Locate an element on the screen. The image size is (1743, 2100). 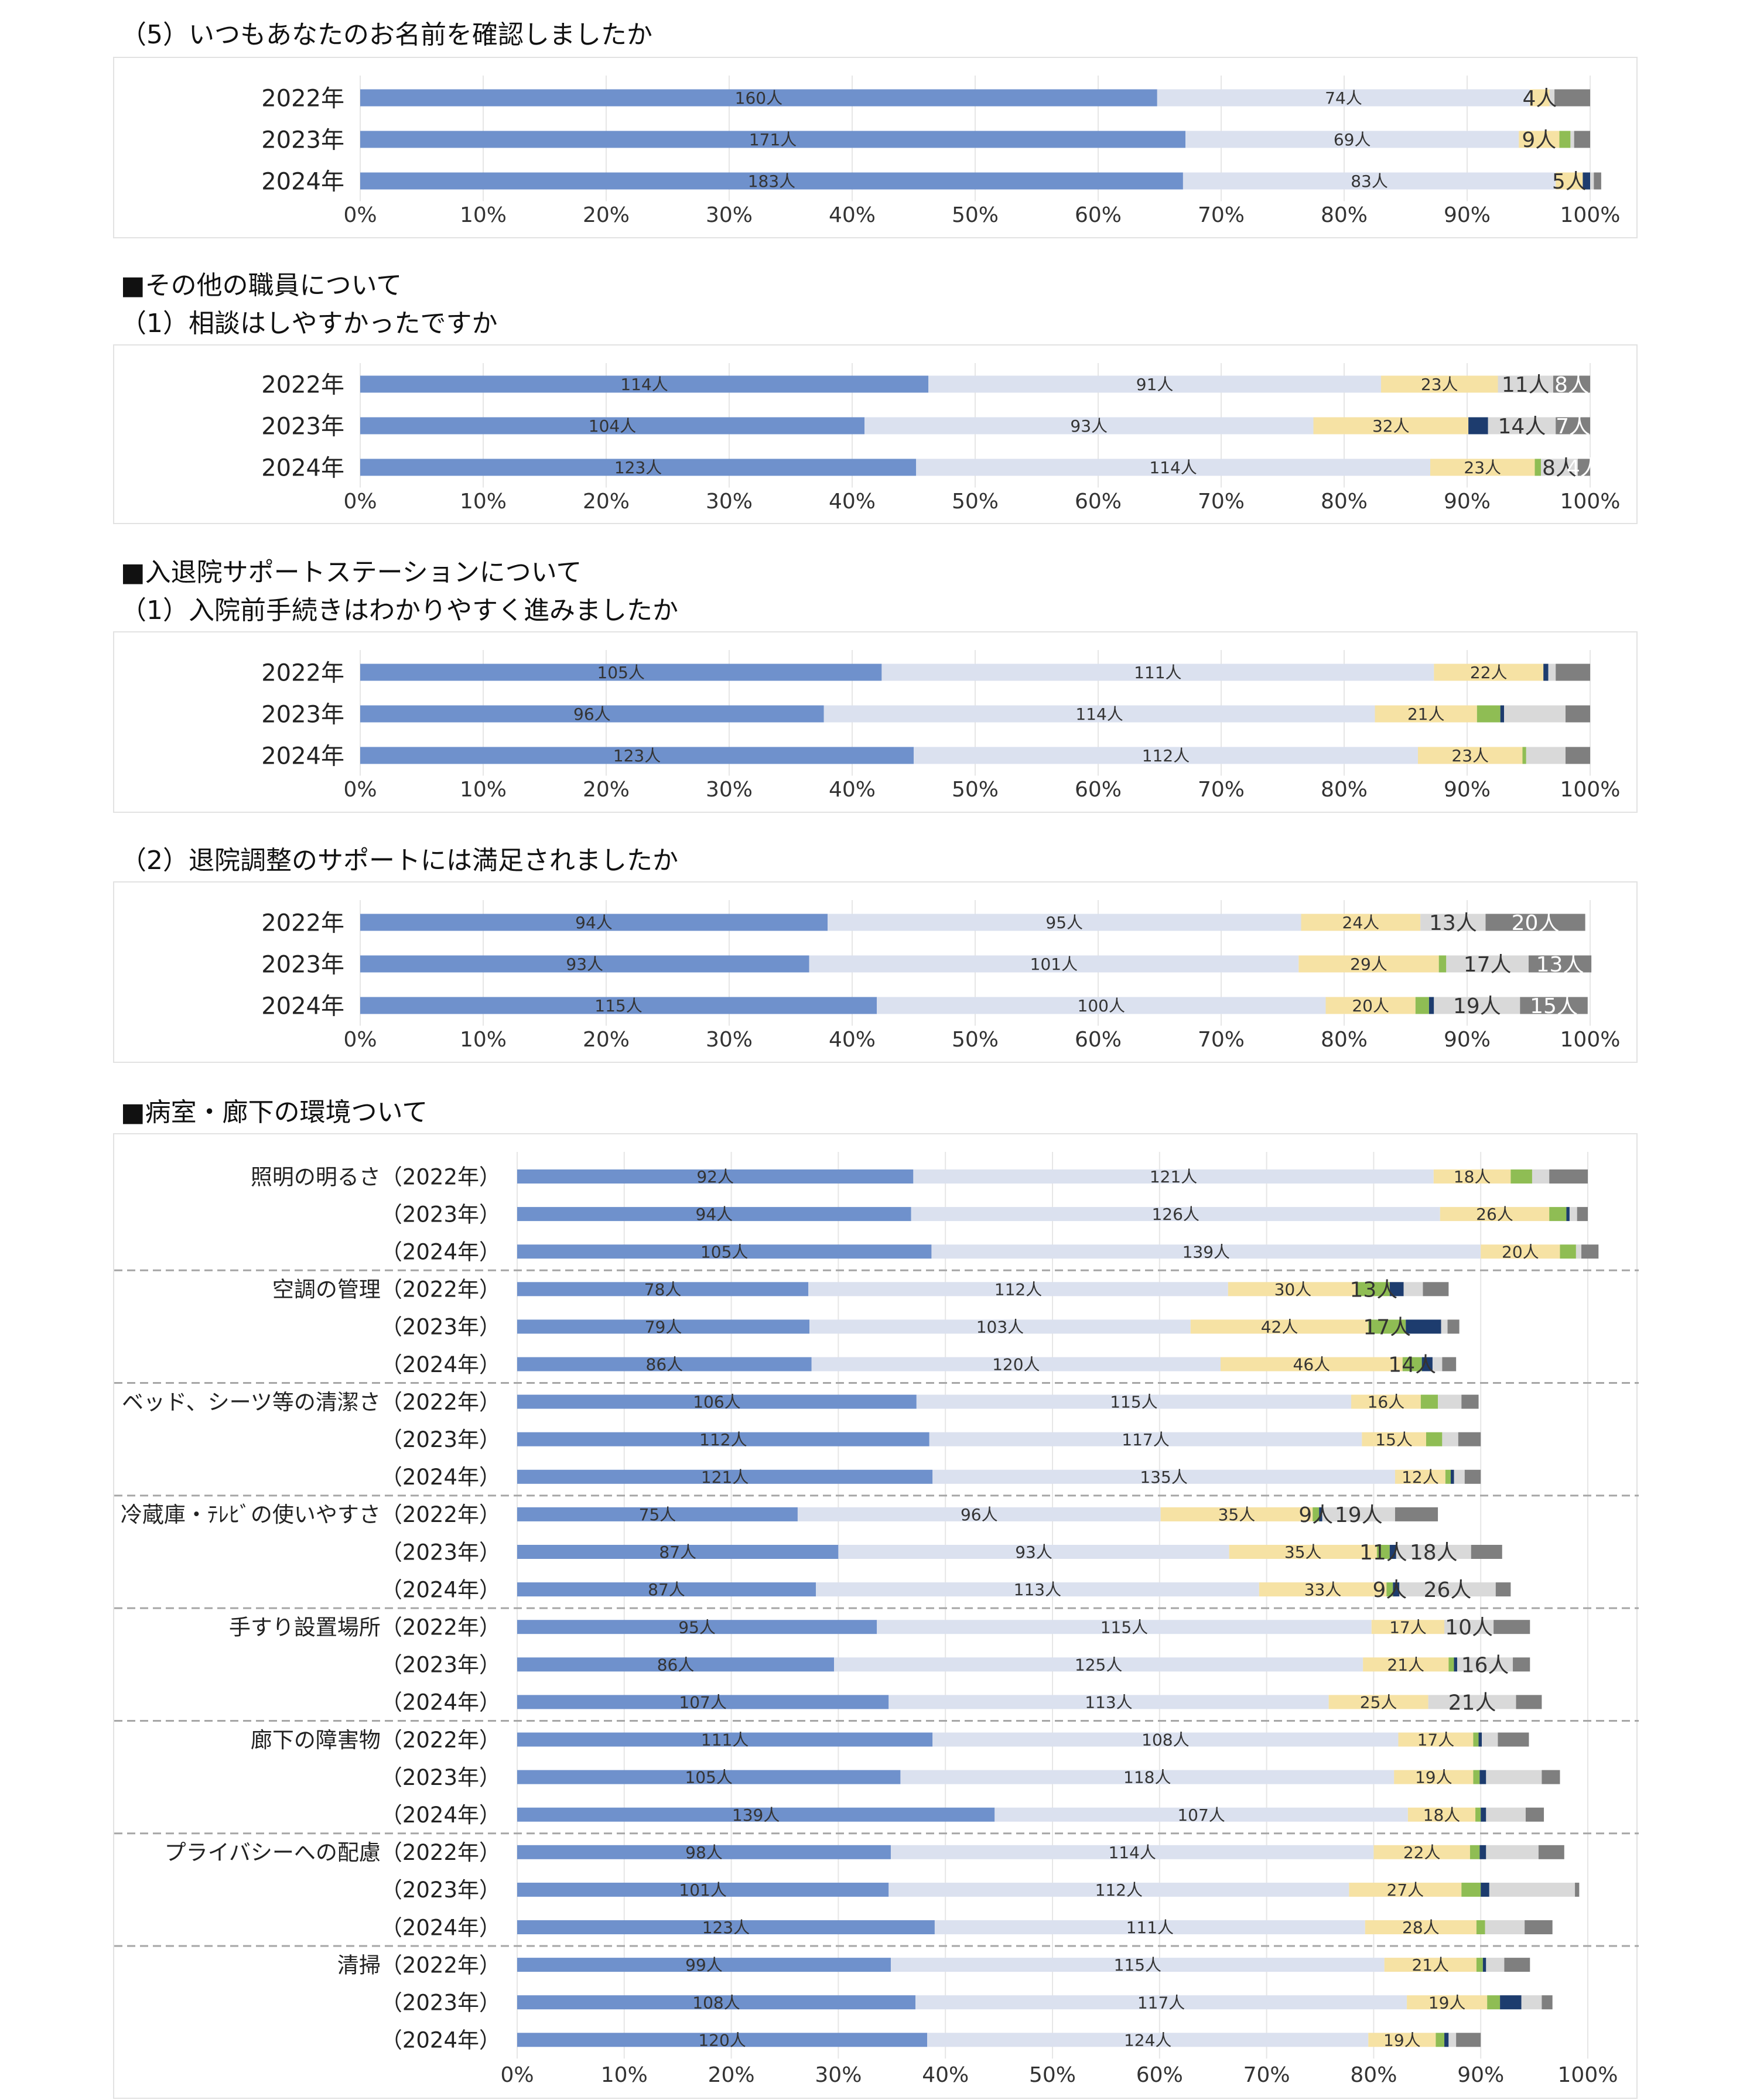
data-label: 16人 is located at coordinates (1386, 1402).